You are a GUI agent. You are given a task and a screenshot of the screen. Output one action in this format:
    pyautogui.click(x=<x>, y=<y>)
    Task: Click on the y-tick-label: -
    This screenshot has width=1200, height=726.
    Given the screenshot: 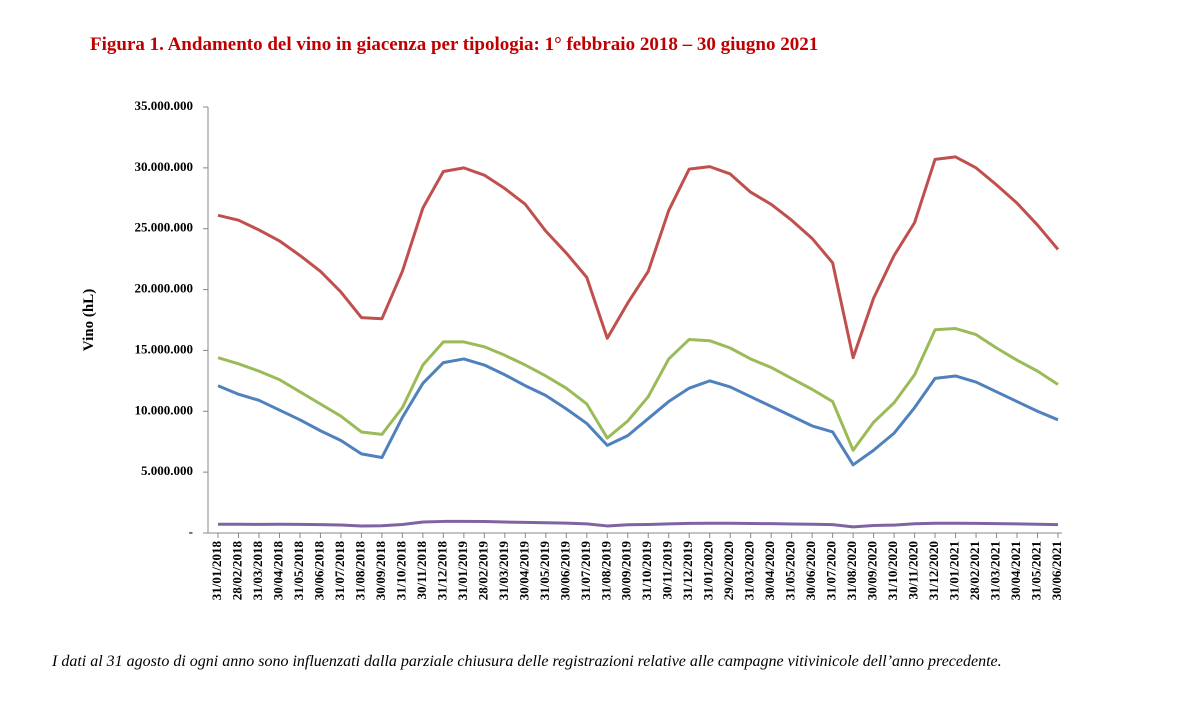 What is the action you would take?
    pyautogui.click(x=191, y=531)
    